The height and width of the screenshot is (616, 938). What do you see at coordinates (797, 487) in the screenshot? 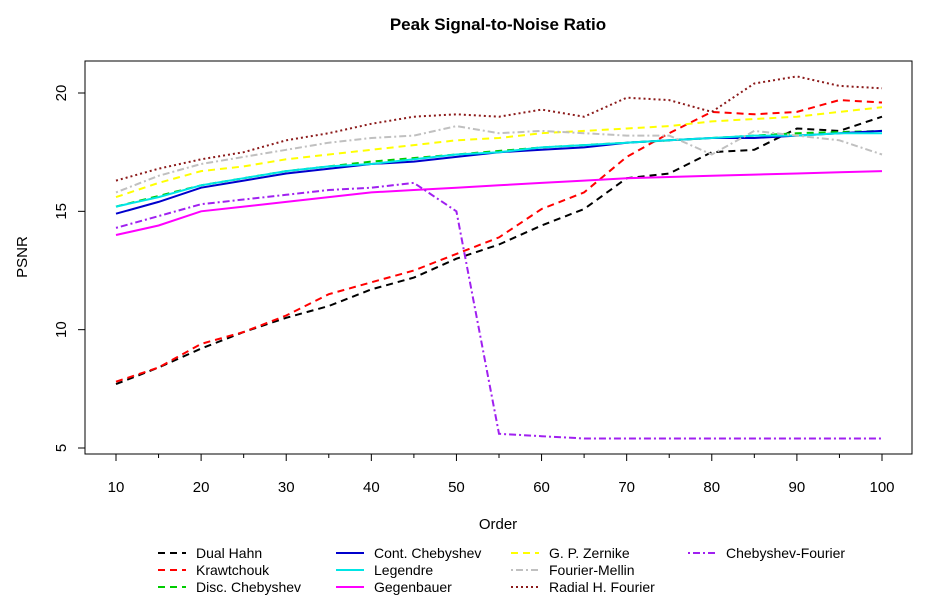
I see `x-tick-label: 90` at bounding box center [797, 487].